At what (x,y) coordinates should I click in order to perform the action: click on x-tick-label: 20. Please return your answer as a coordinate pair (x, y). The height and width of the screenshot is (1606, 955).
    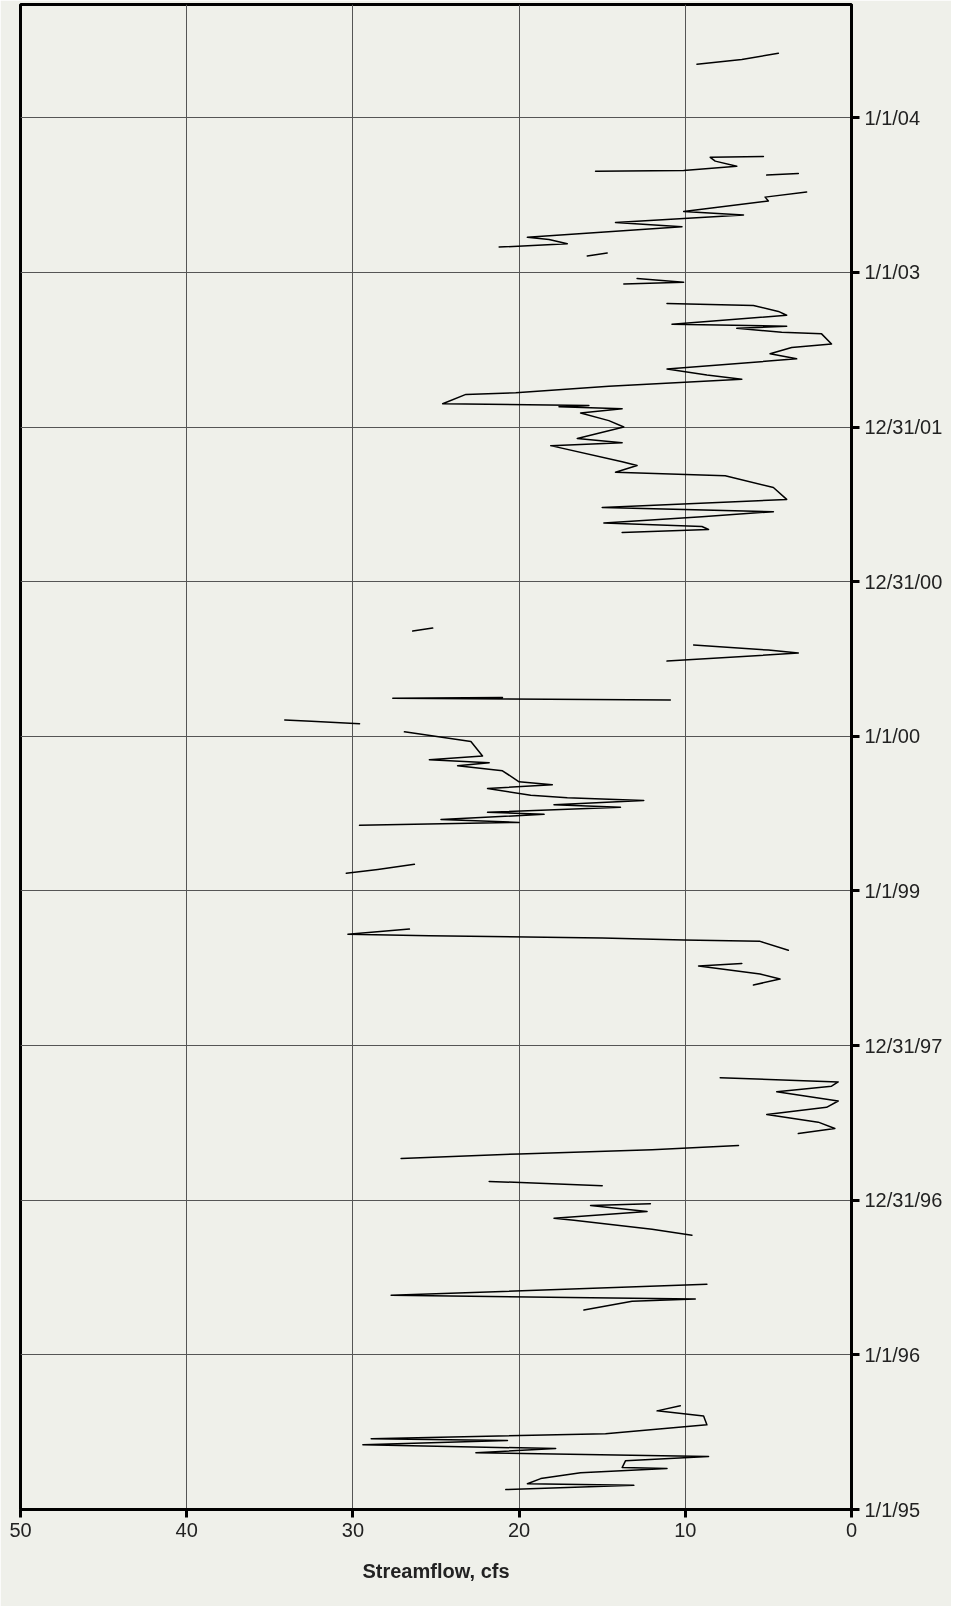
    Looking at the image, I should click on (519, 1529).